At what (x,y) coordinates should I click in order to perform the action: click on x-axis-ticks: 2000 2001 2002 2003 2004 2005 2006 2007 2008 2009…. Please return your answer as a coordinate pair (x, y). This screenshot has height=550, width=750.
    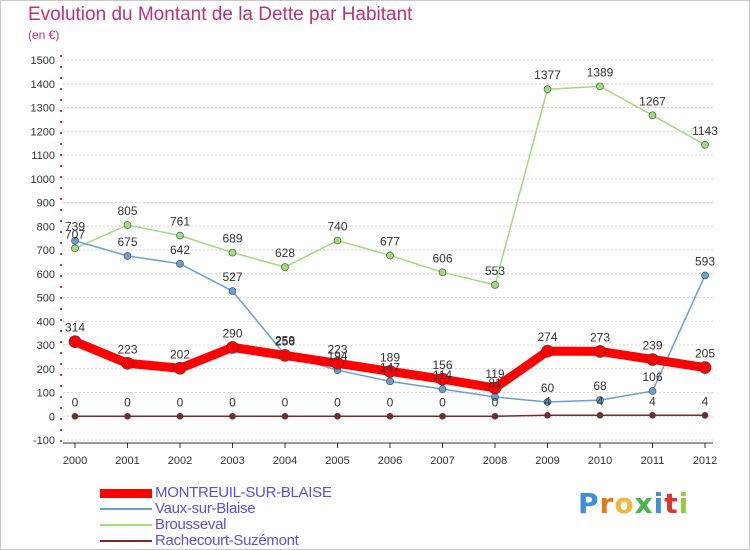
    Looking at the image, I should click on (390, 455).